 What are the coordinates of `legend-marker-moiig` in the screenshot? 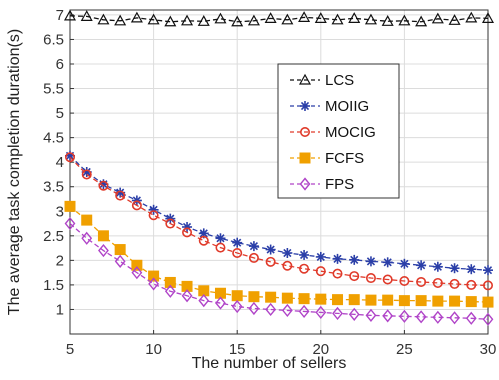 It's located at (305, 106).